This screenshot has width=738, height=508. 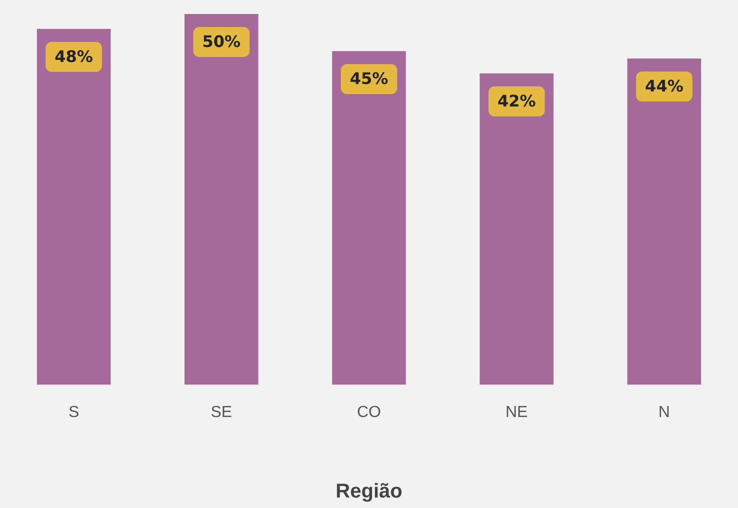 What do you see at coordinates (664, 86) in the screenshot?
I see `data-label: 44%` at bounding box center [664, 86].